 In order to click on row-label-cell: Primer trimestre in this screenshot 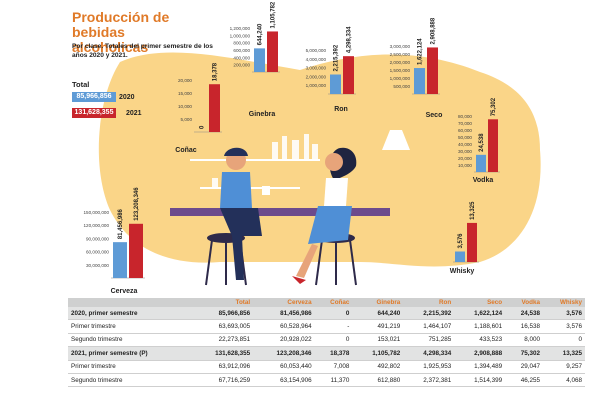, I will do `click(130, 367)`.